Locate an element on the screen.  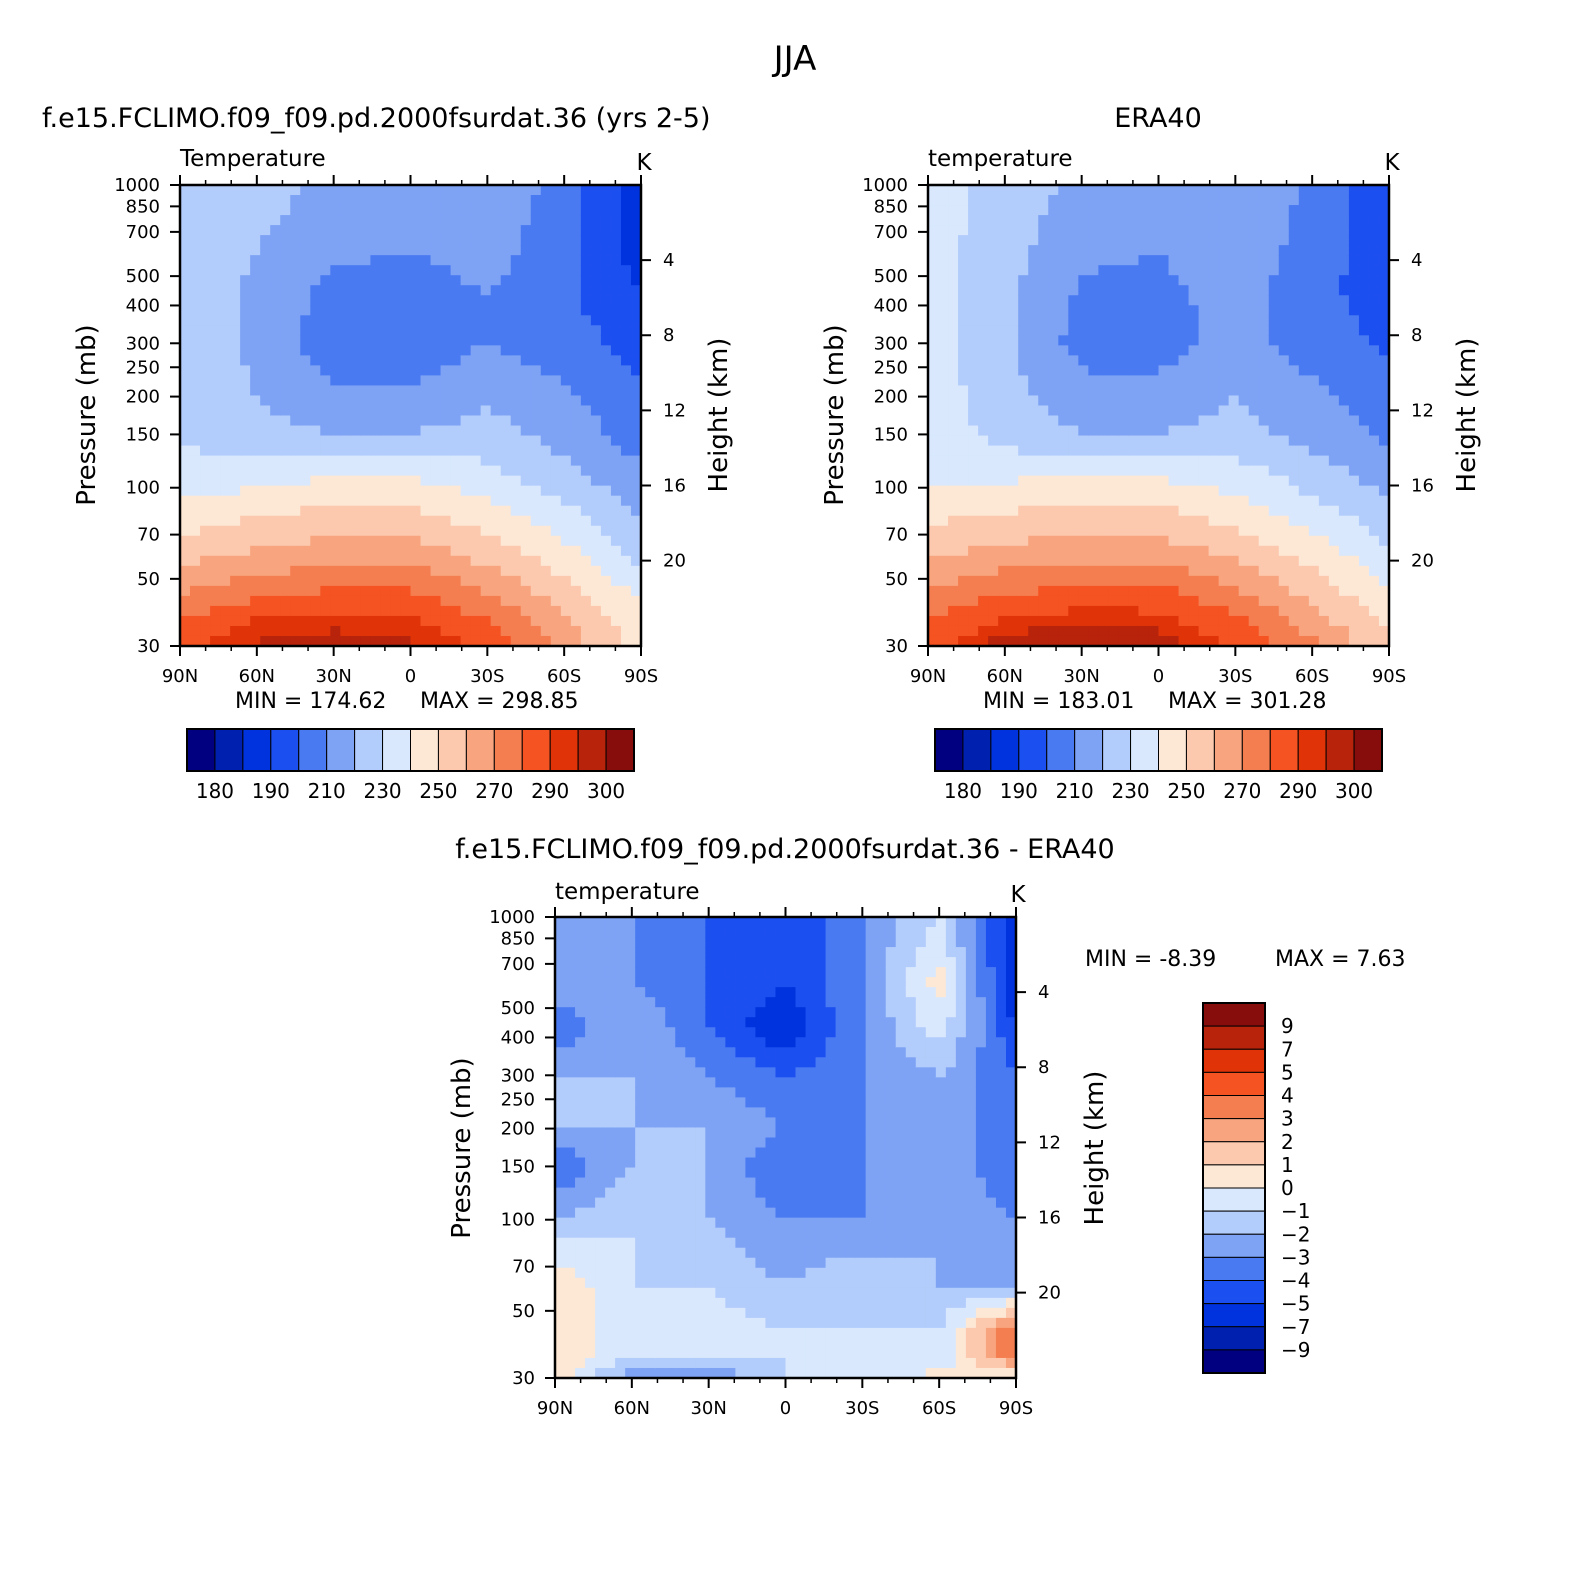
colorbar-label: 290 is located at coordinates (550, 791).